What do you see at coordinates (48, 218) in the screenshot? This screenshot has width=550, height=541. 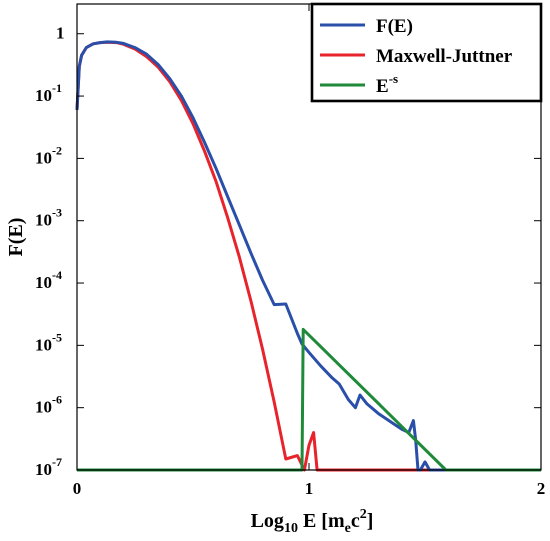 I see `y-tick-label: 10⁻³` at bounding box center [48, 218].